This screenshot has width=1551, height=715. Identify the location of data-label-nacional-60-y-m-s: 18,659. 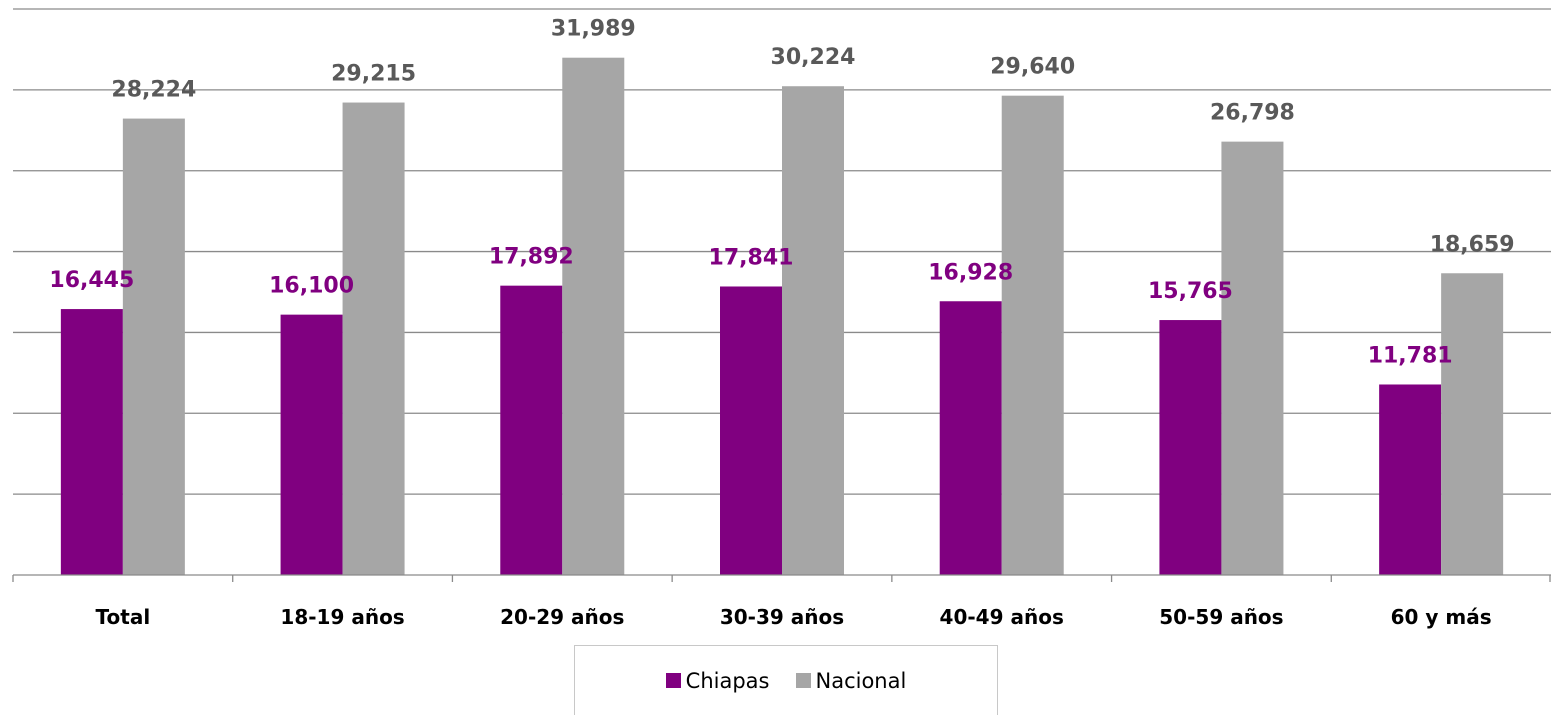
(1472, 244).